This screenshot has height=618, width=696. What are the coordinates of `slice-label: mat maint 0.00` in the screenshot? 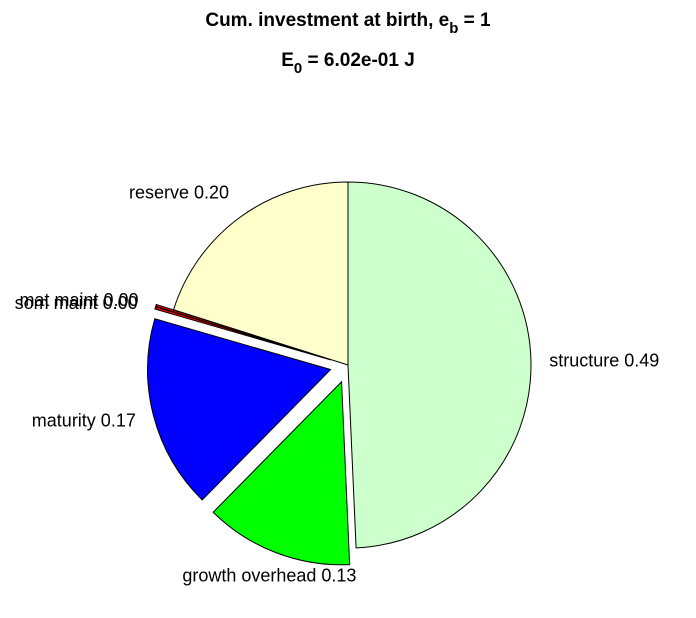 It's located at (78, 300).